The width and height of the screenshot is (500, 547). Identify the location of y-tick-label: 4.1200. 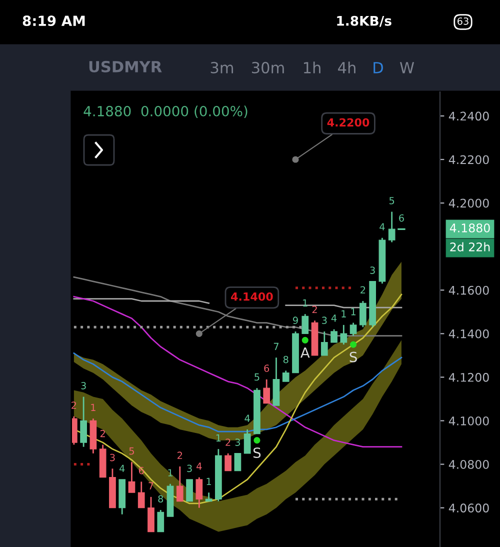
(468, 377).